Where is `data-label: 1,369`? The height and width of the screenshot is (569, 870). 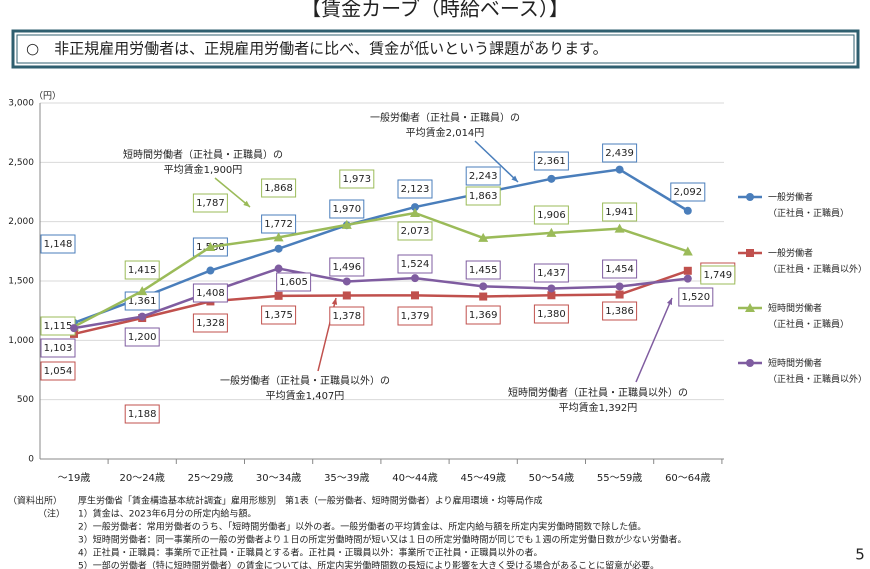
data-label: 1,369 is located at coordinates (483, 315).